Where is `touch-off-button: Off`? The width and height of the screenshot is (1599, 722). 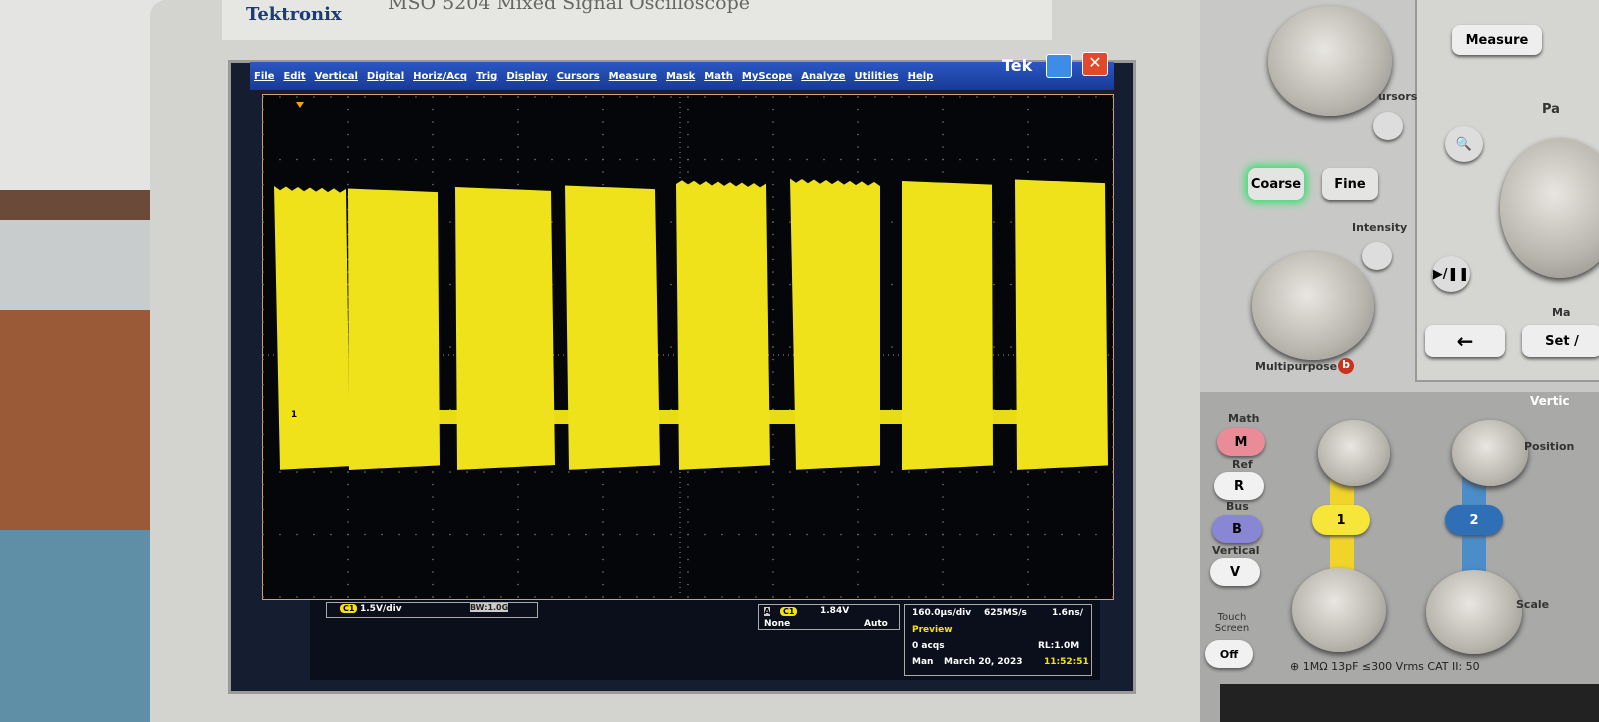
touch-off-button: Off is located at coordinates (1229, 654).